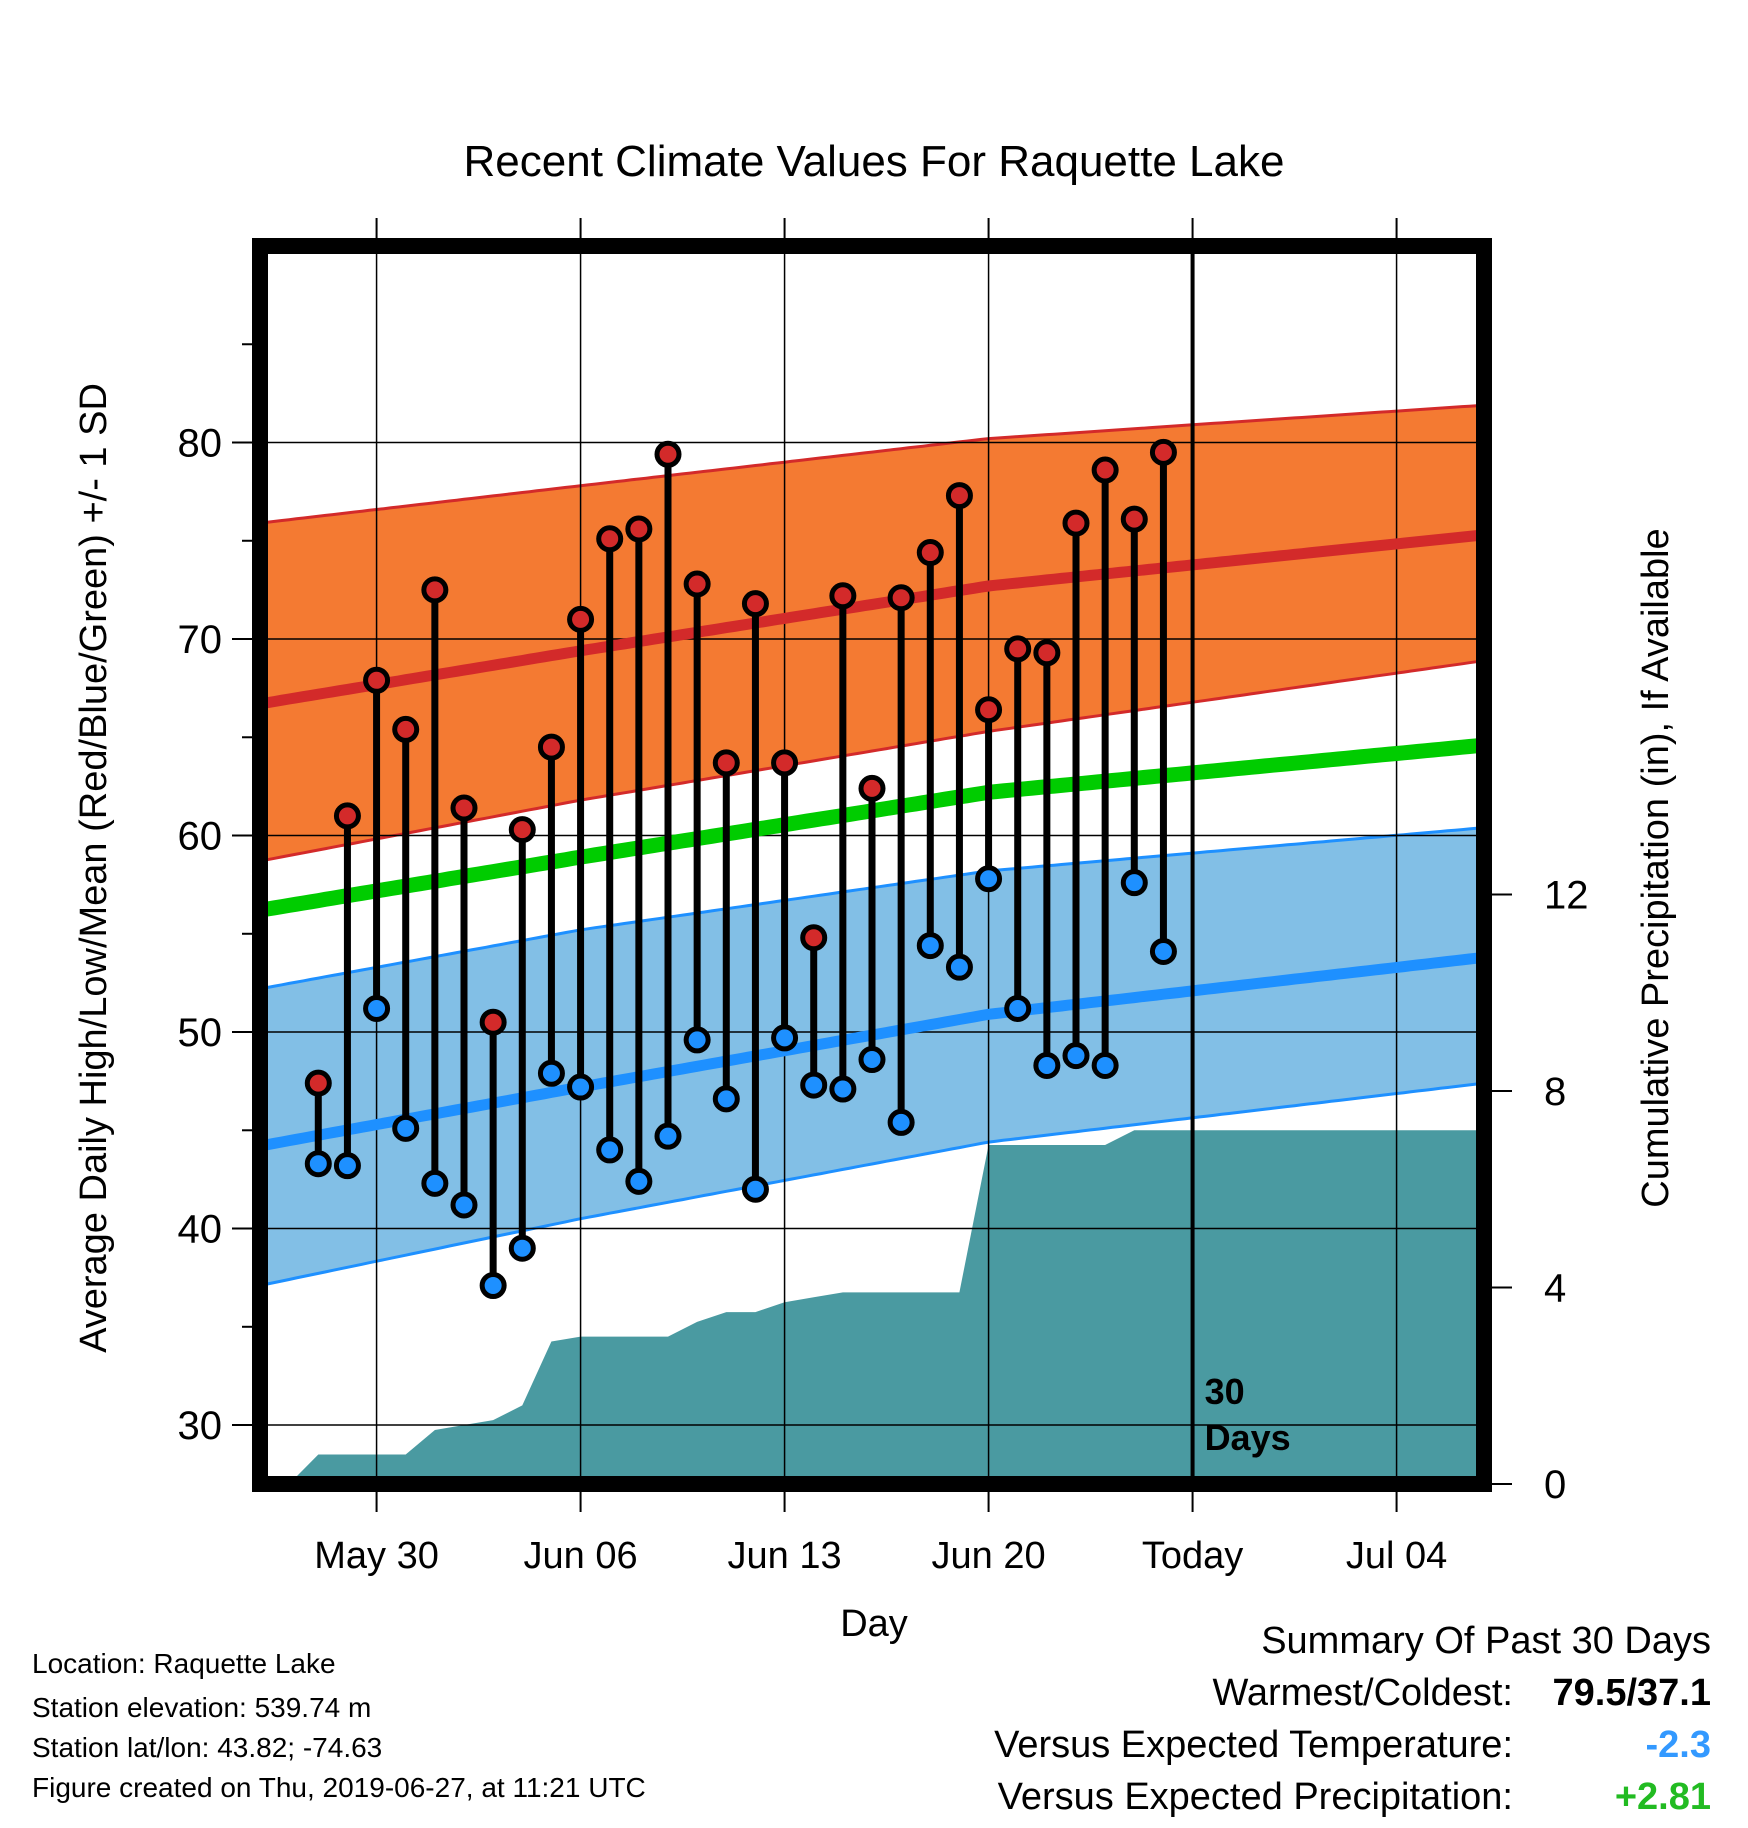 The image size is (1748, 1828). What do you see at coordinates (1540, 1190) in the screenshot?
I see `y2-axis: 0 4 8 12` at bounding box center [1540, 1190].